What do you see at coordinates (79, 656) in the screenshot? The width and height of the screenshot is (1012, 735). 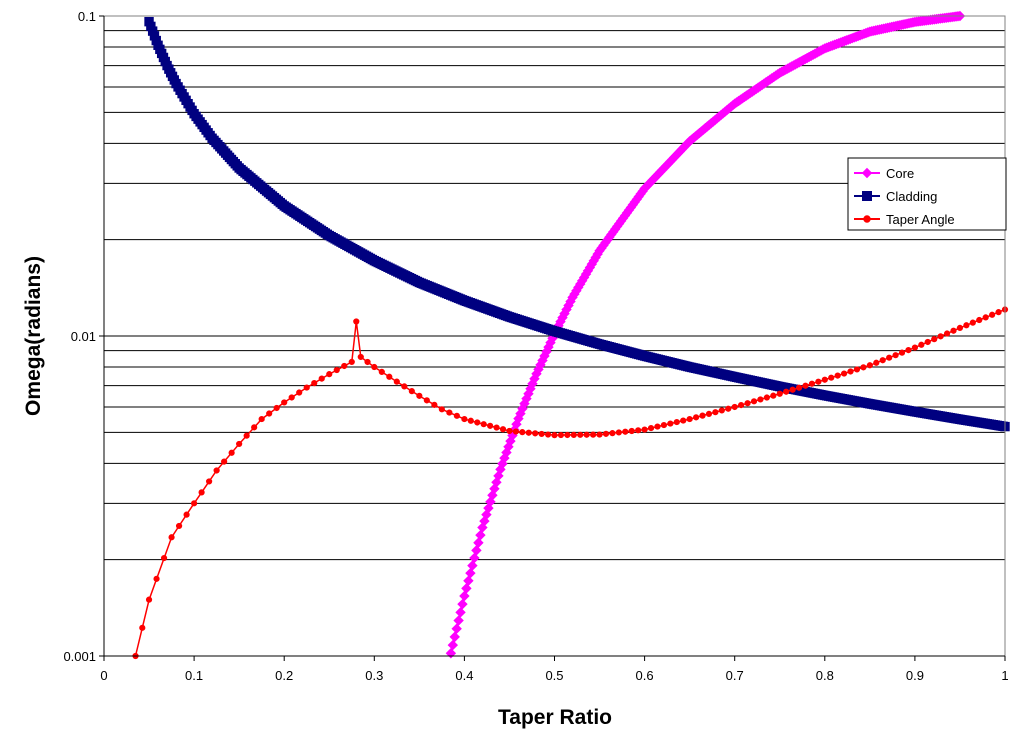 I see `y-tick-label: 0.001` at bounding box center [79, 656].